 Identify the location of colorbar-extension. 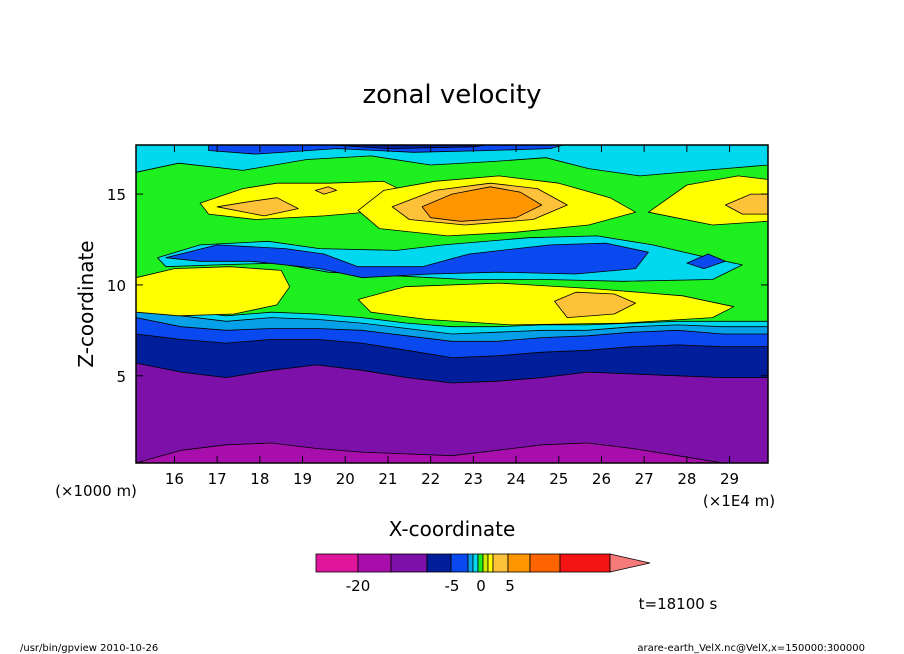
(630, 563).